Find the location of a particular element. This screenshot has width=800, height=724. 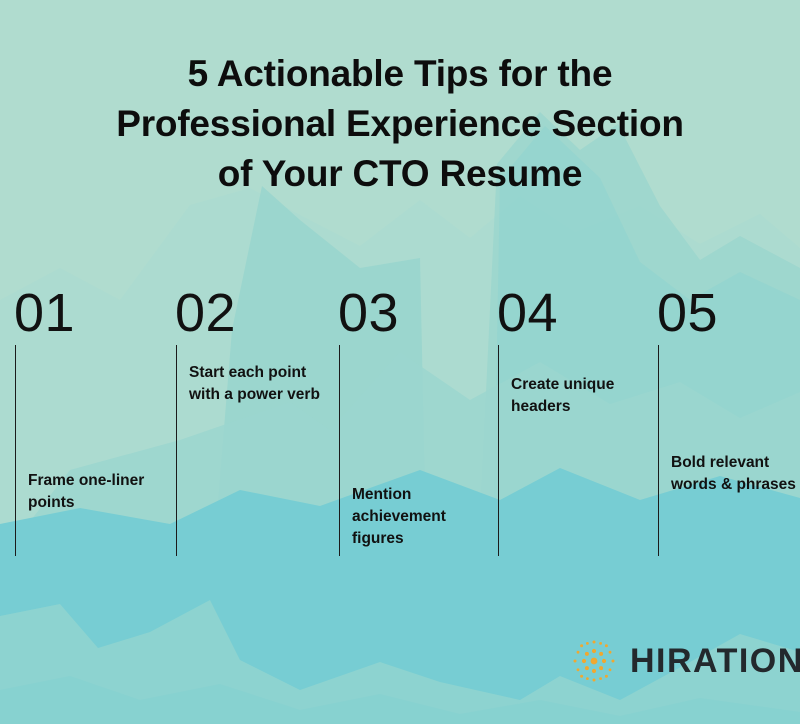

step-number-04: 04 is located at coordinates (528, 313).